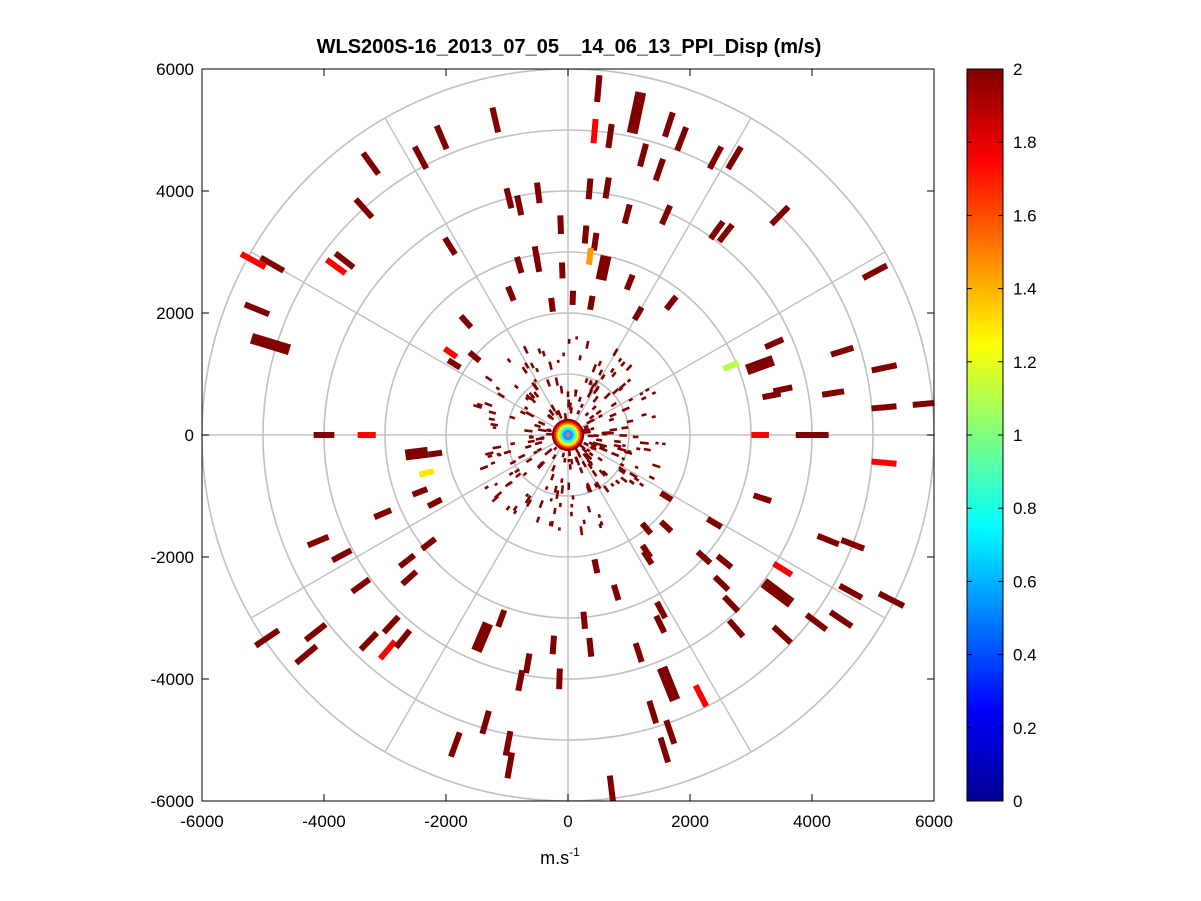  I want to click on near-center-return, so click(568, 435).